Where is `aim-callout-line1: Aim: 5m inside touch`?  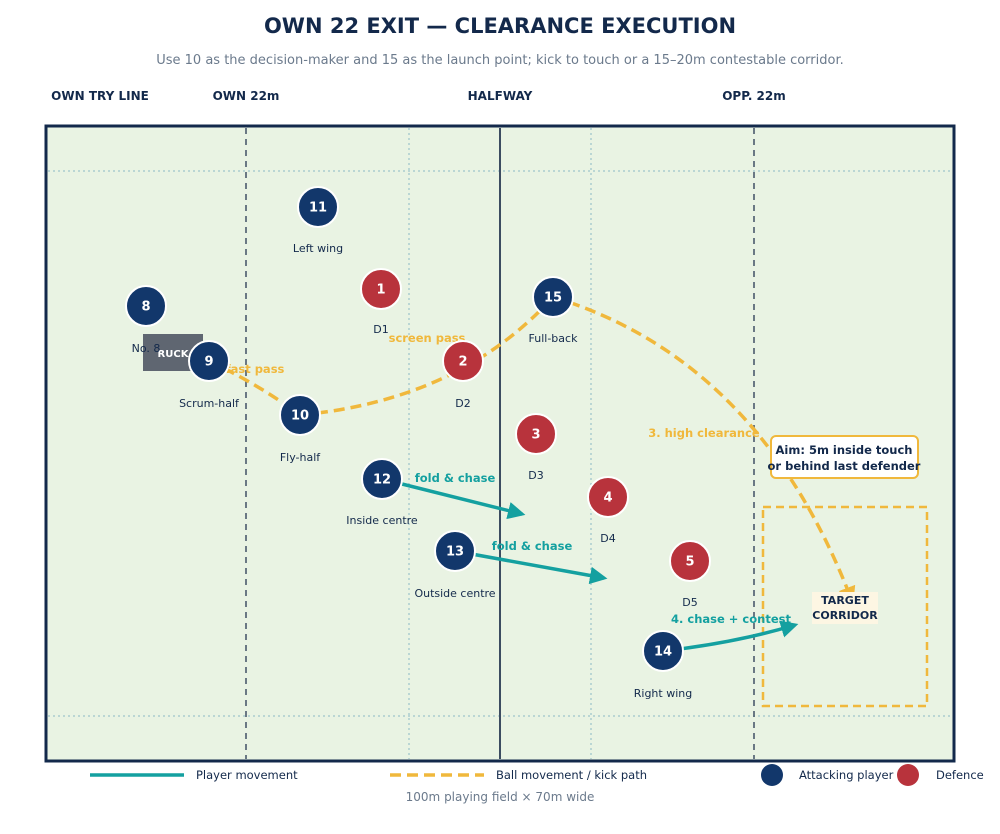 aim-callout-line1: Aim: 5m inside touch is located at coordinates (844, 450).